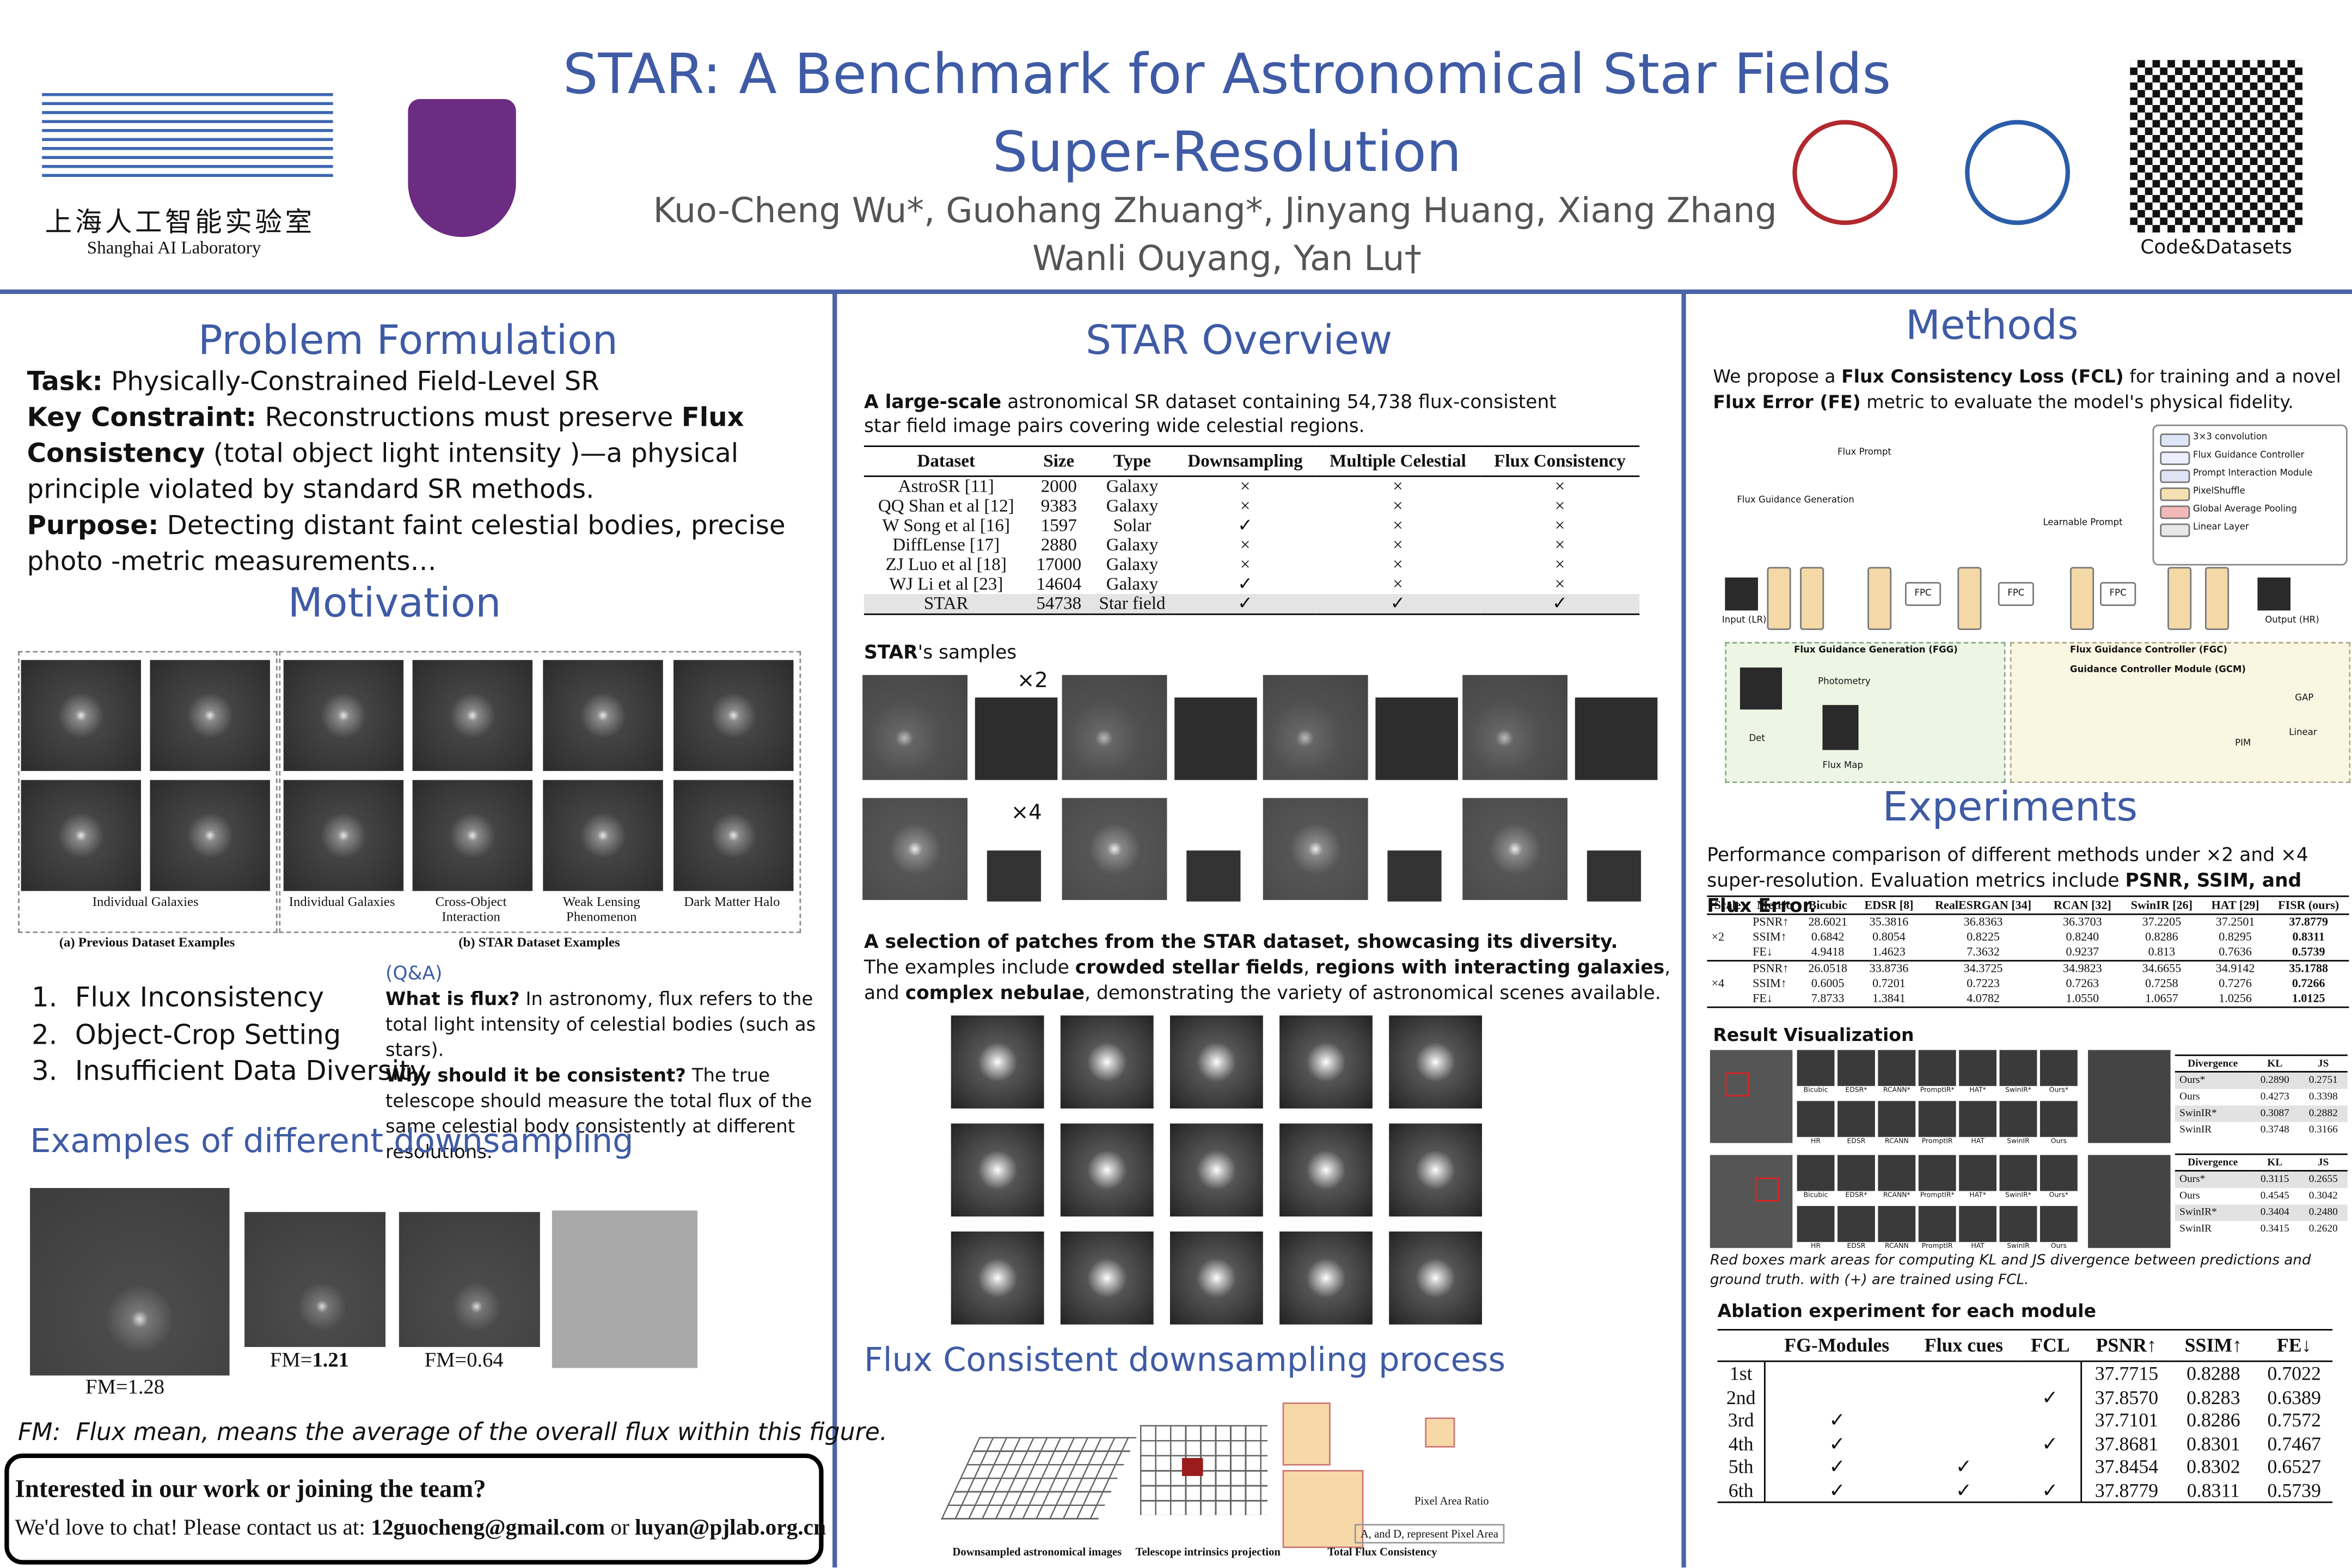  I want to click on contact-box, so click(414, 1509).